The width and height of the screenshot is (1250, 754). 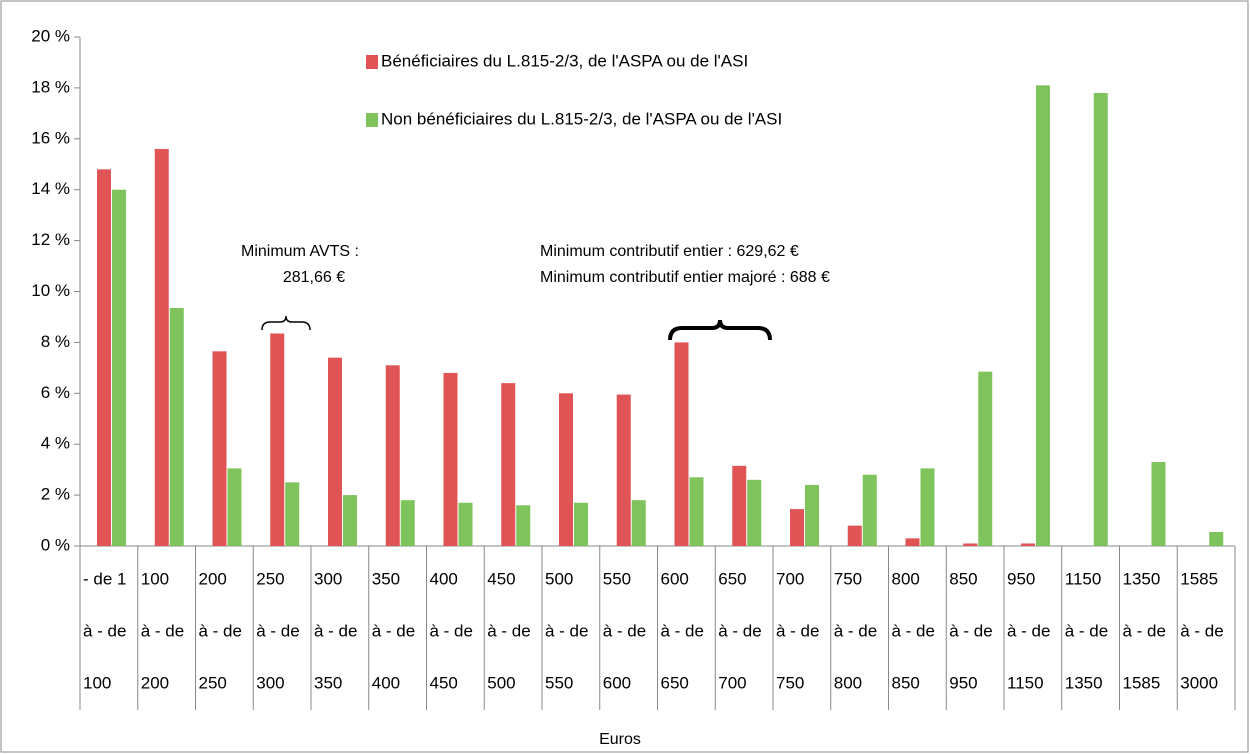 What do you see at coordinates (328, 682) in the screenshot?
I see `x-tick-label: 350` at bounding box center [328, 682].